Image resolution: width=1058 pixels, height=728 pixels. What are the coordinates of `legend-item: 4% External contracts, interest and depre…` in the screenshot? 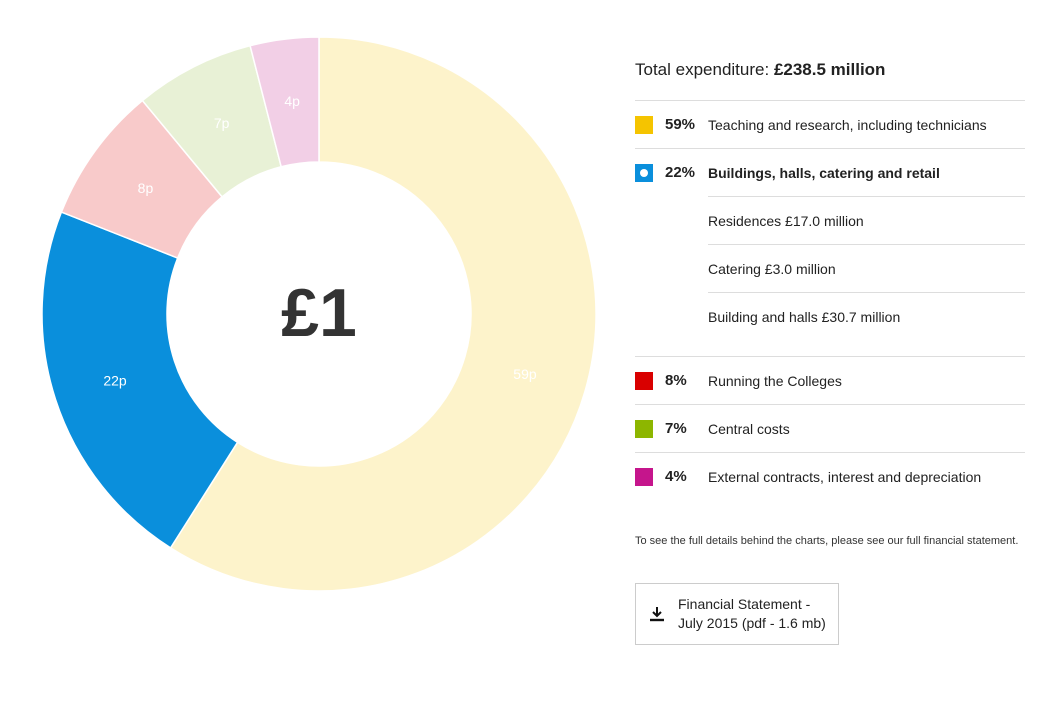 It's located at (830, 476).